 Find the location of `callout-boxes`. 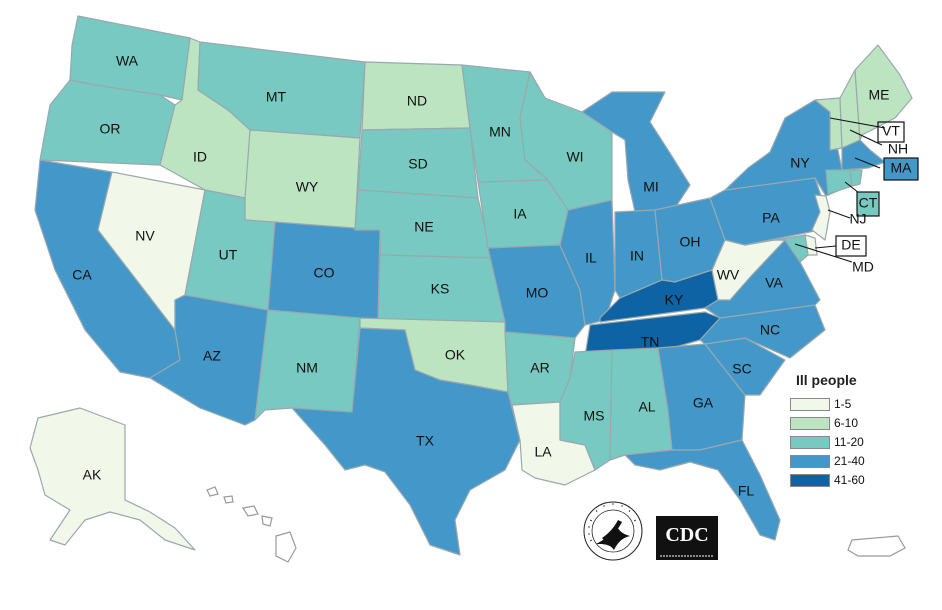

callout-boxes is located at coordinates (877, 189).